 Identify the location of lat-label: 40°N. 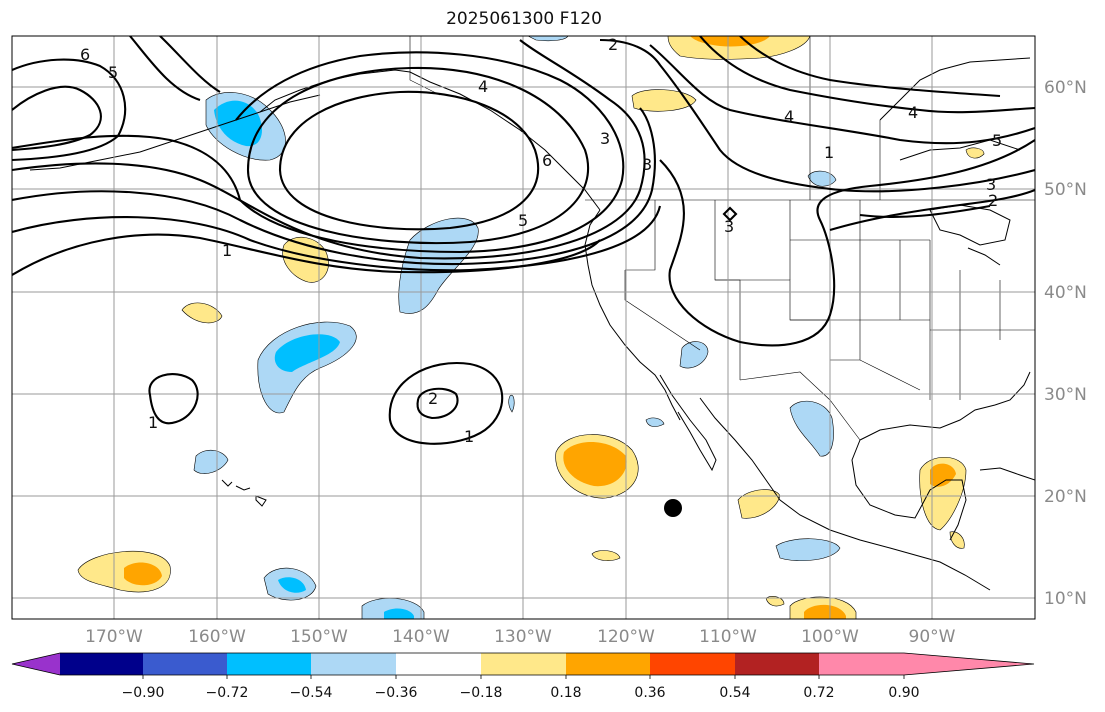
(1065, 293).